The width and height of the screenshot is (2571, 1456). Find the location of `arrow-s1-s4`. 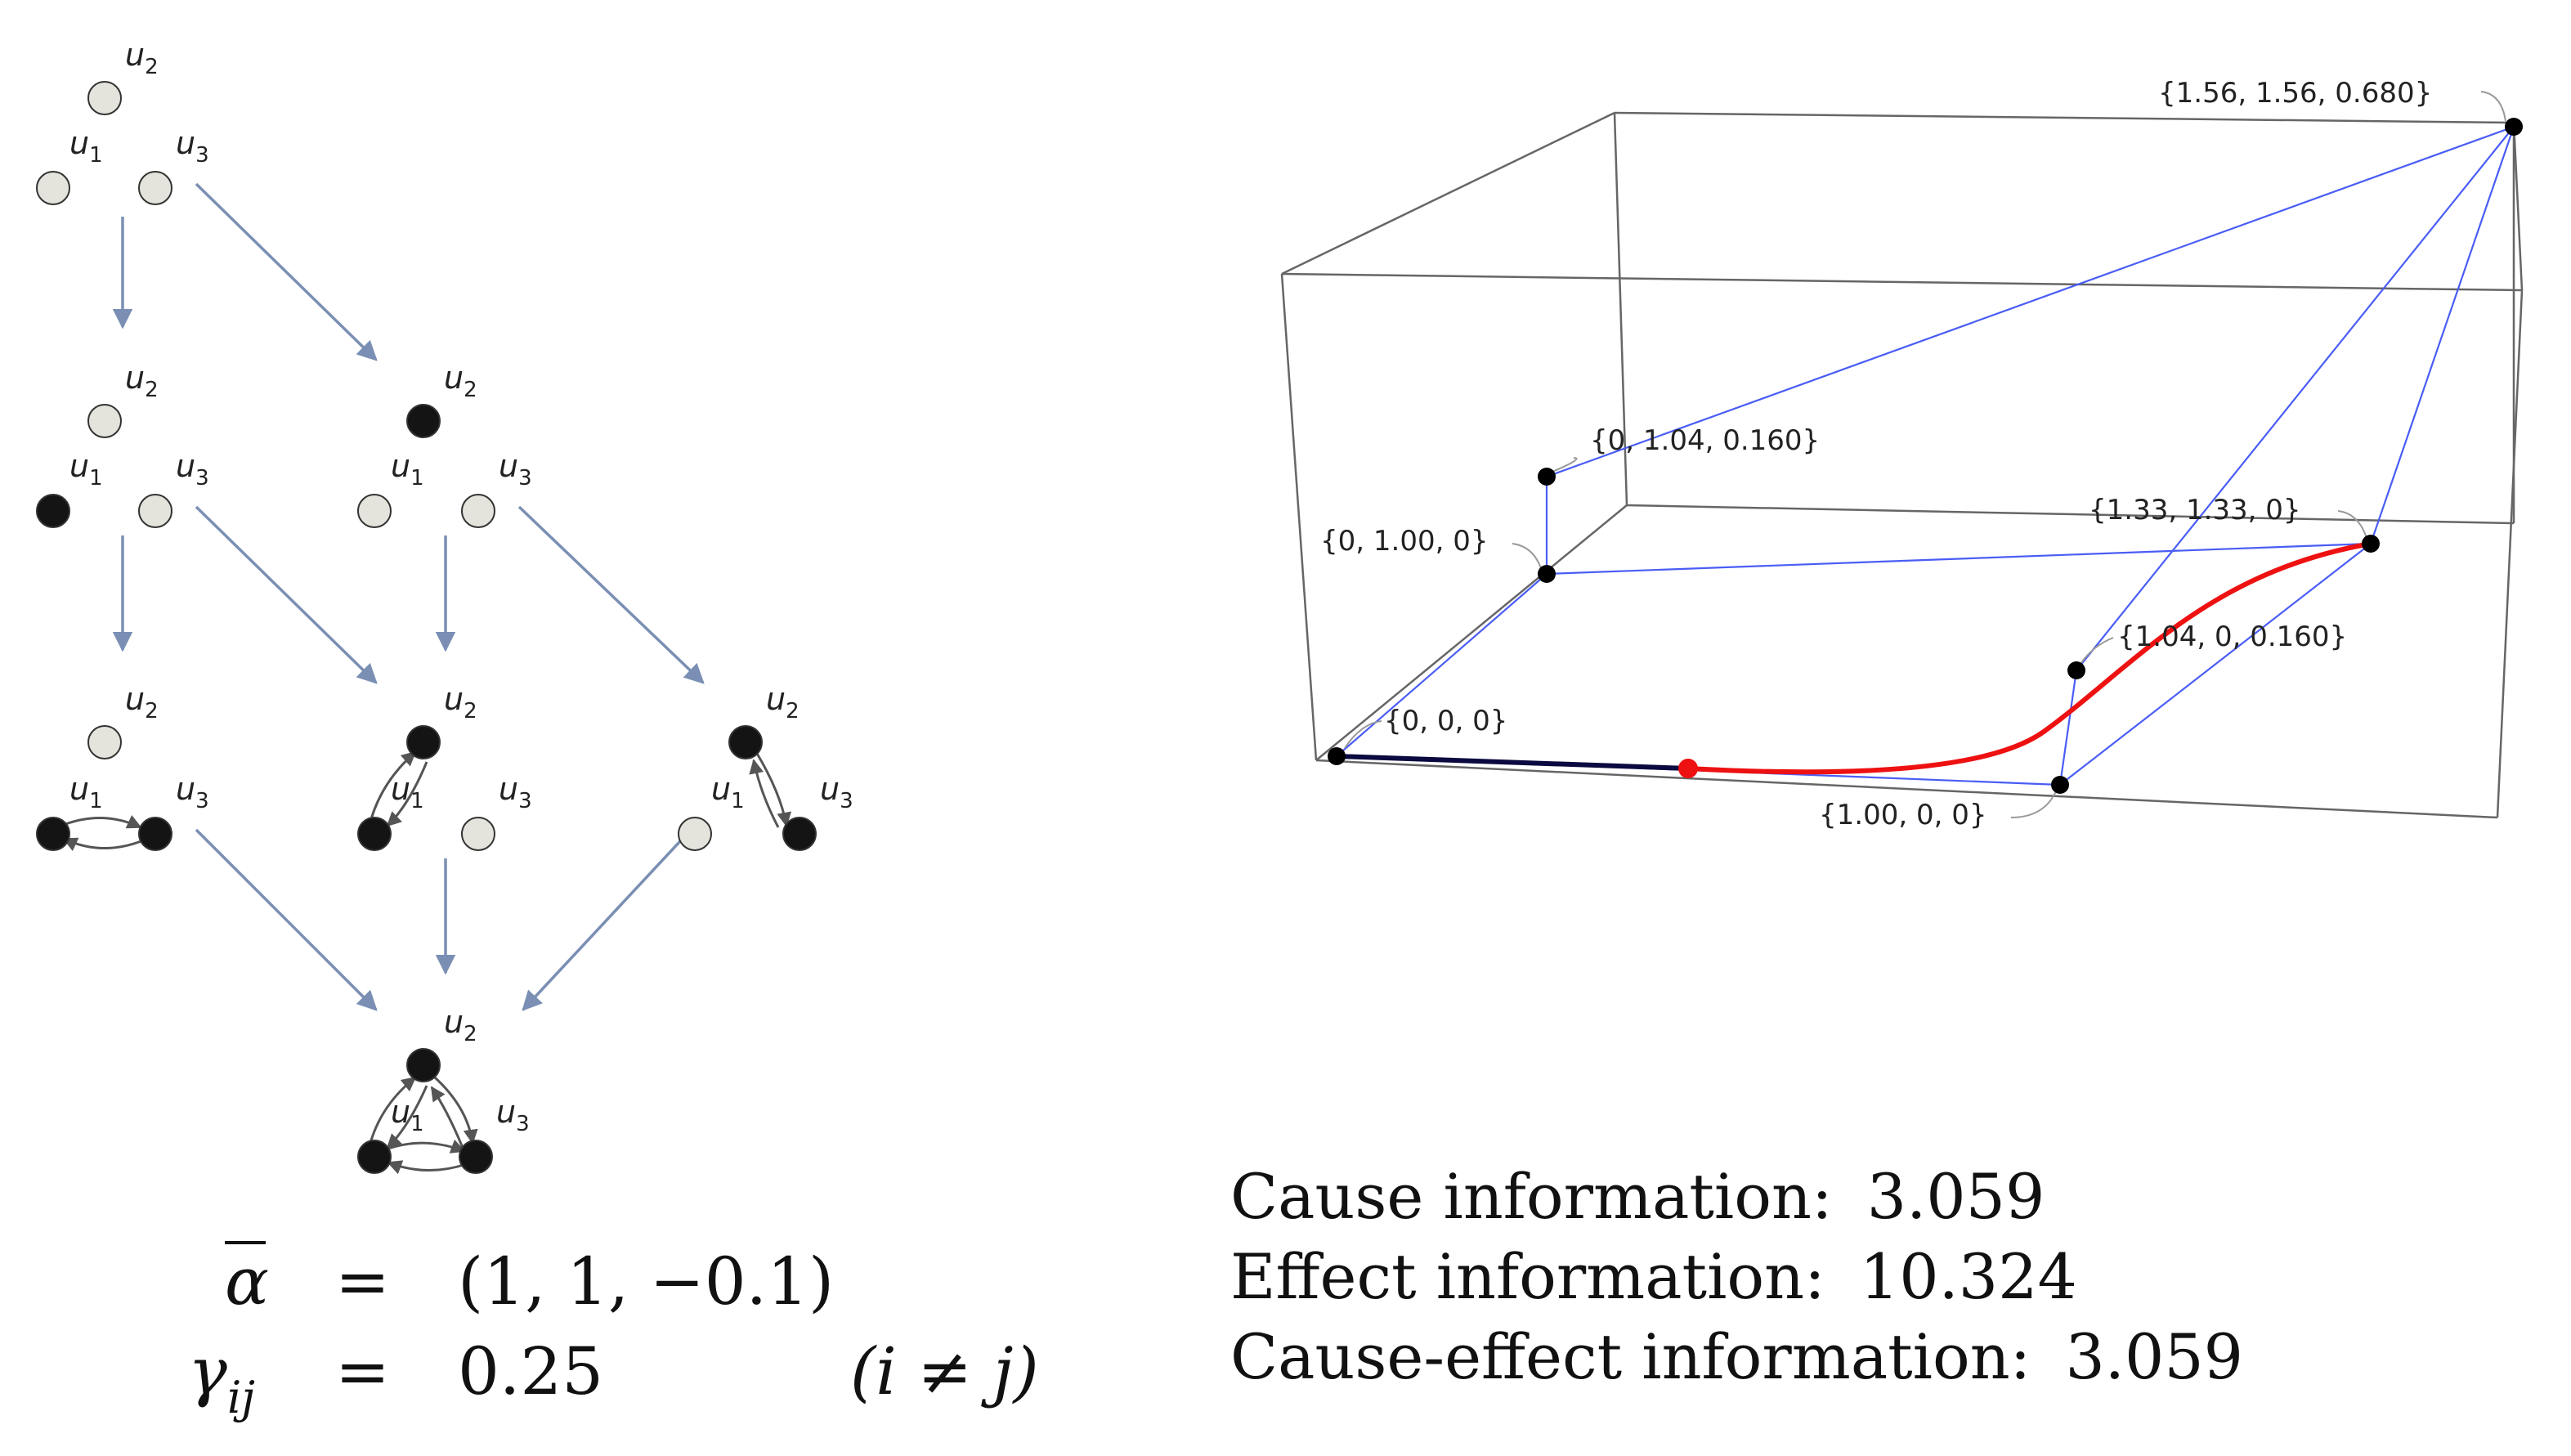

arrow-s1-s4 is located at coordinates (287, 594).